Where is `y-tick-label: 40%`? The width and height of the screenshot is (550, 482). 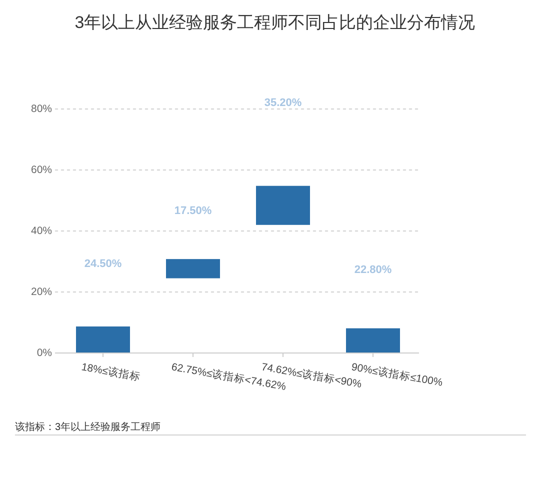 y-tick-label: 40% is located at coordinates (41, 230).